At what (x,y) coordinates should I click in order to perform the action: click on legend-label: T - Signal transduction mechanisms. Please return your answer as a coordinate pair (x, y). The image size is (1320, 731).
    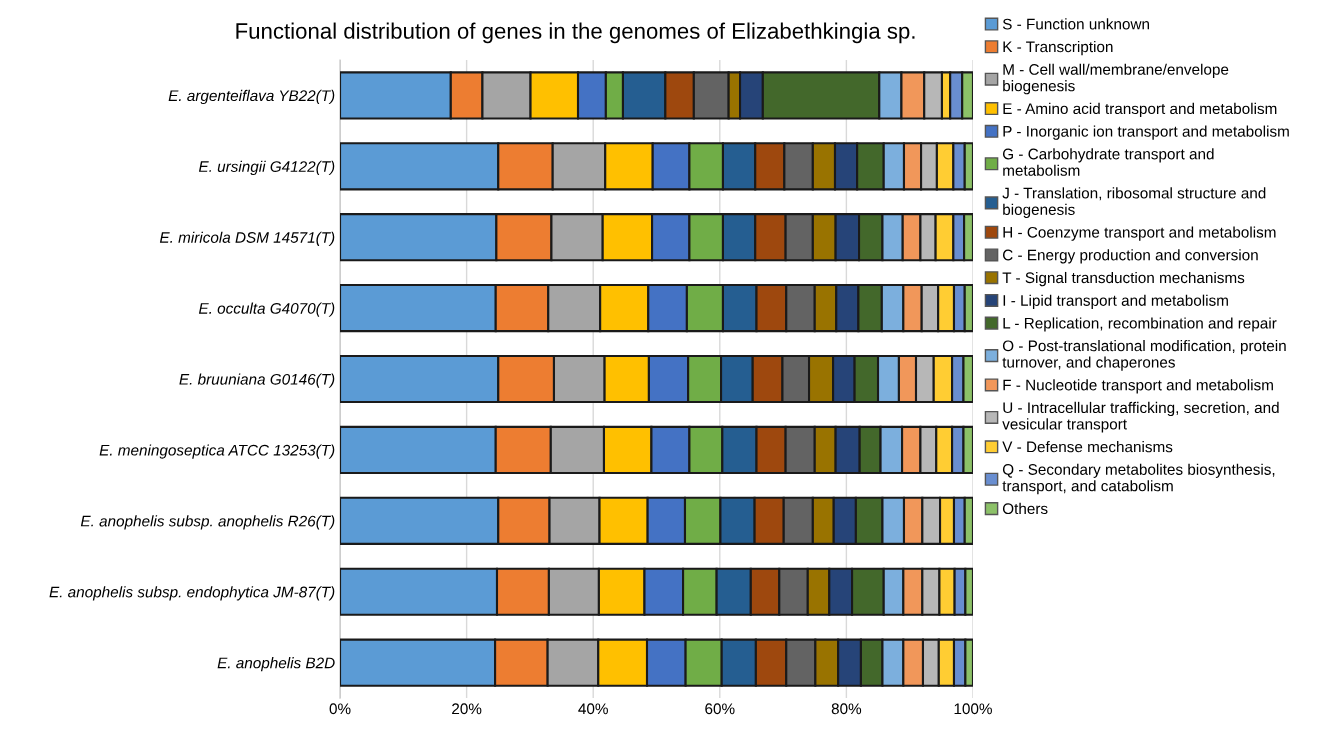
    Looking at the image, I should click on (1123, 279).